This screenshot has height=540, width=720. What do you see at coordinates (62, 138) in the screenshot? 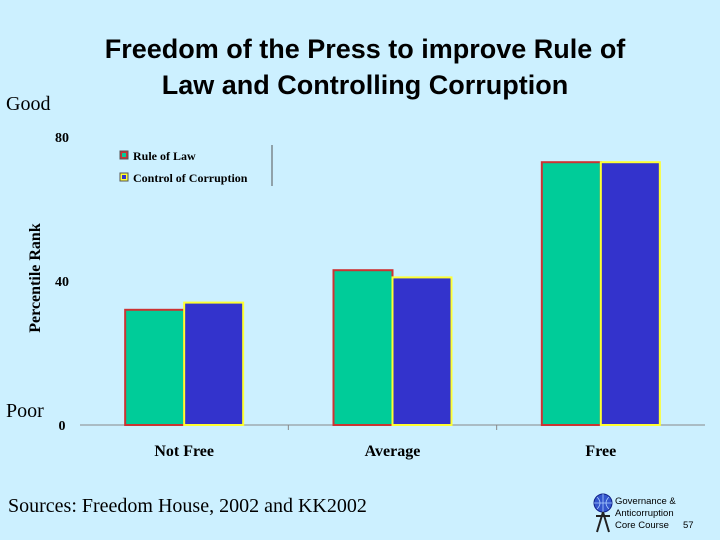
I see `y-tick-label: 80` at bounding box center [62, 138].